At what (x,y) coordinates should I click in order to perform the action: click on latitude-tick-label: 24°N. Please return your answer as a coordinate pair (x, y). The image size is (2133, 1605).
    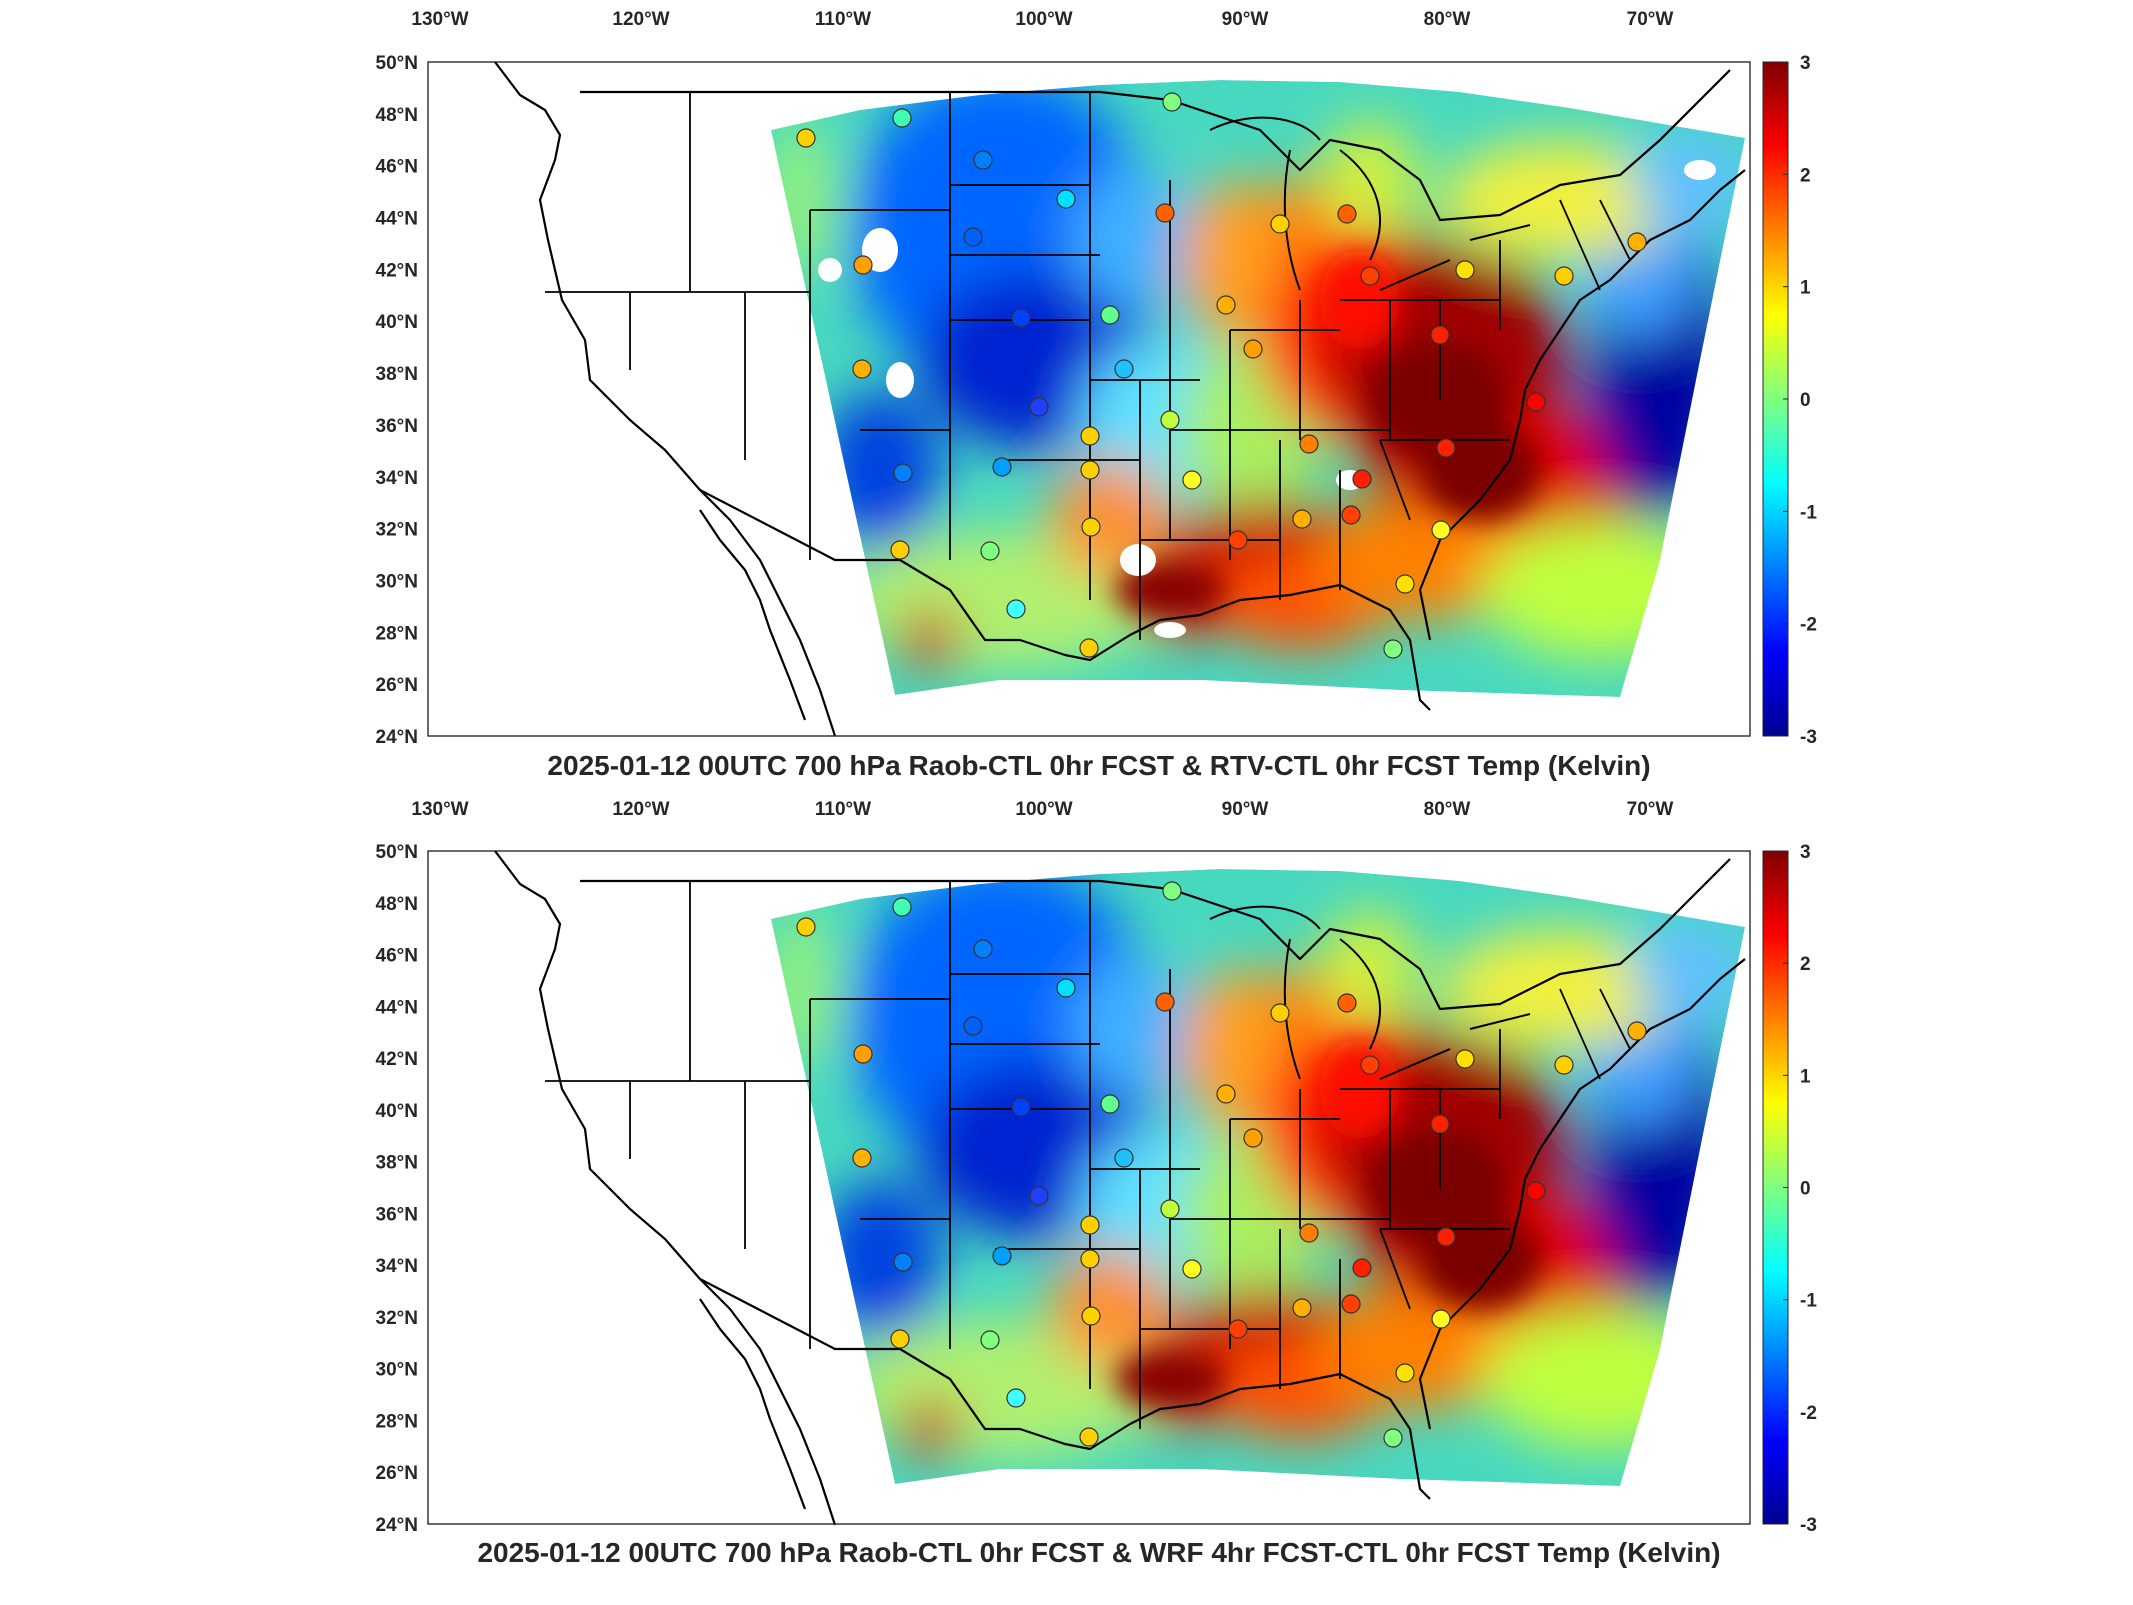
    Looking at the image, I should click on (397, 1525).